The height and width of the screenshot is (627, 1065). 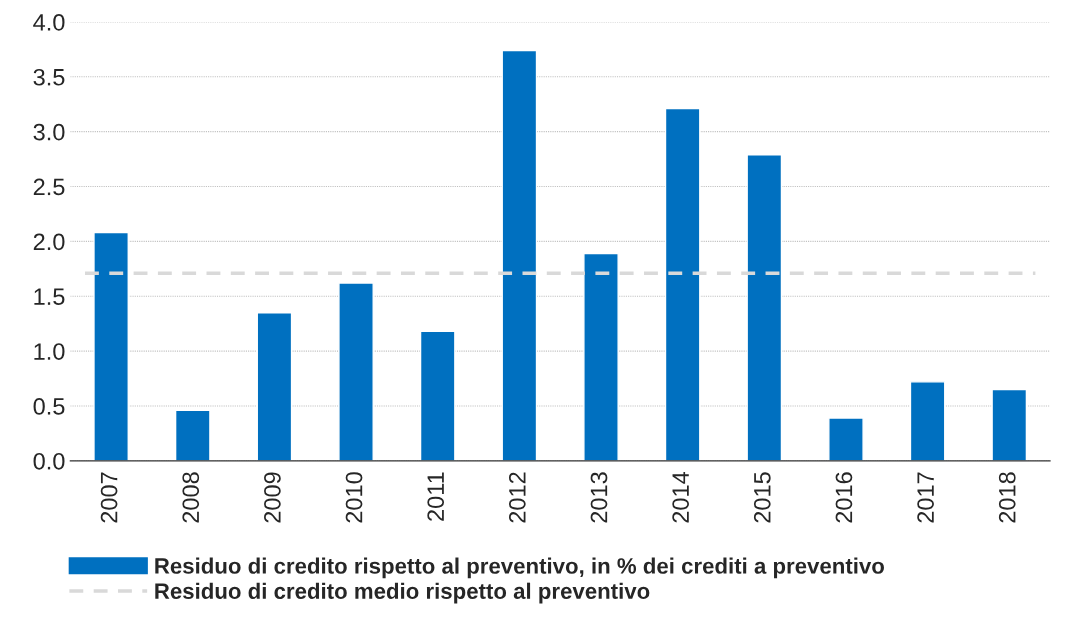 I want to click on y-tick-label: 2.5, so click(x=49, y=187).